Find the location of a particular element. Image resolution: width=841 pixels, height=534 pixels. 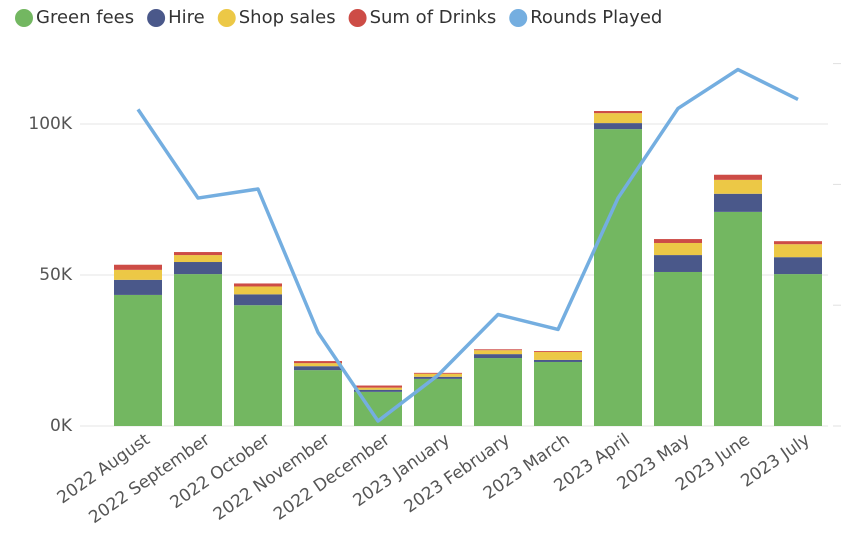

y-tick-label: 100K is located at coordinates (50, 124).